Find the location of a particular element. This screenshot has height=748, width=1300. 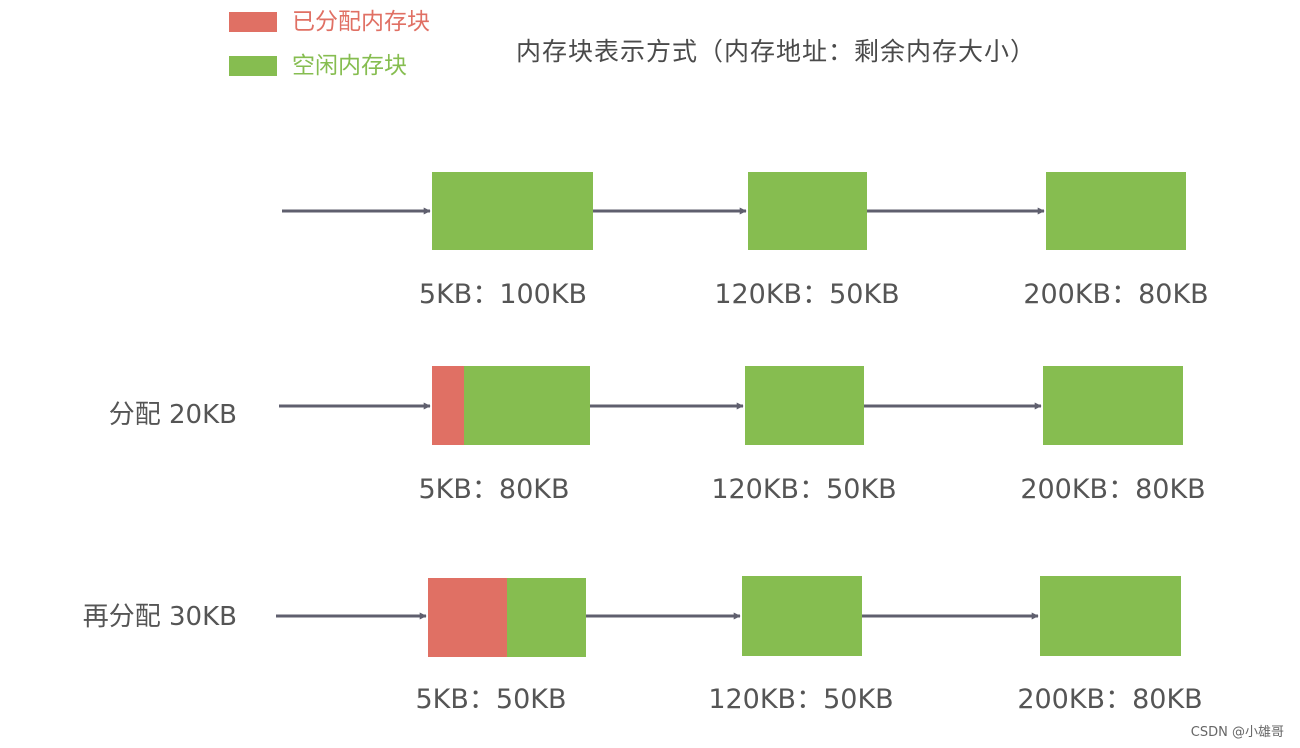

legend-allocated-label: 已分配内存块 is located at coordinates (361, 22).